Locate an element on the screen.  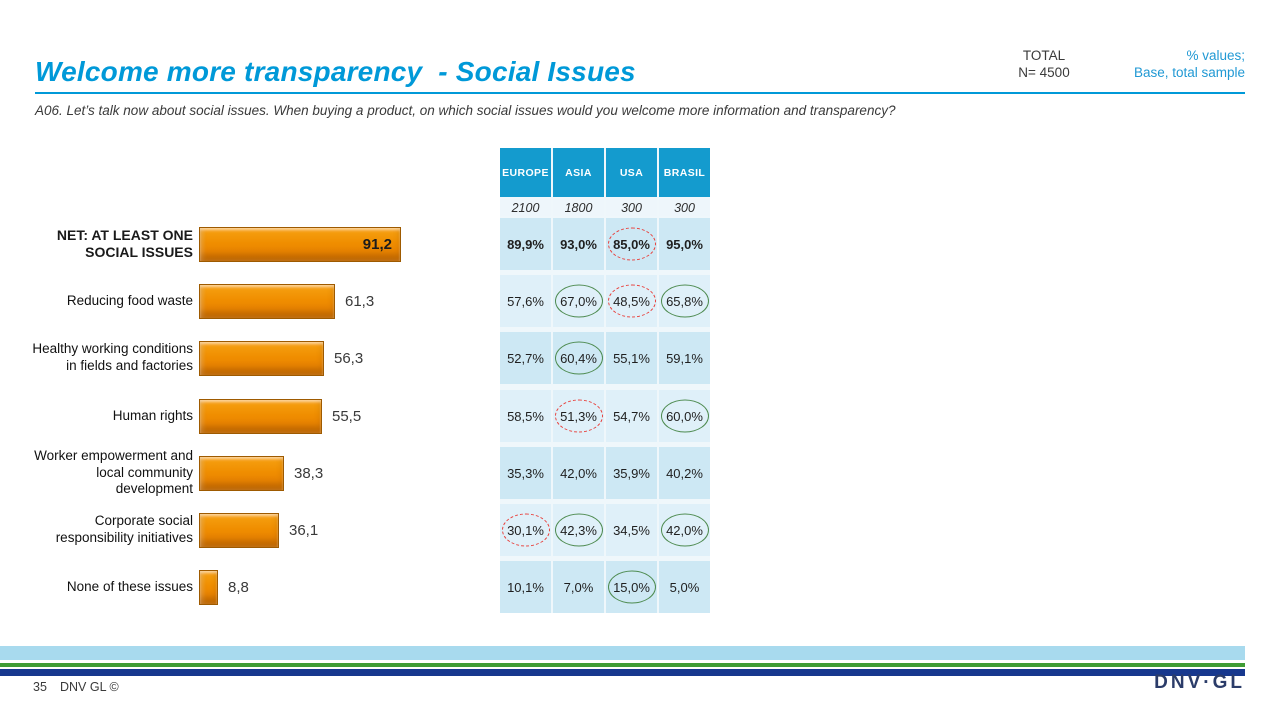
bar-value: 36,1 is located at coordinates (304, 530).